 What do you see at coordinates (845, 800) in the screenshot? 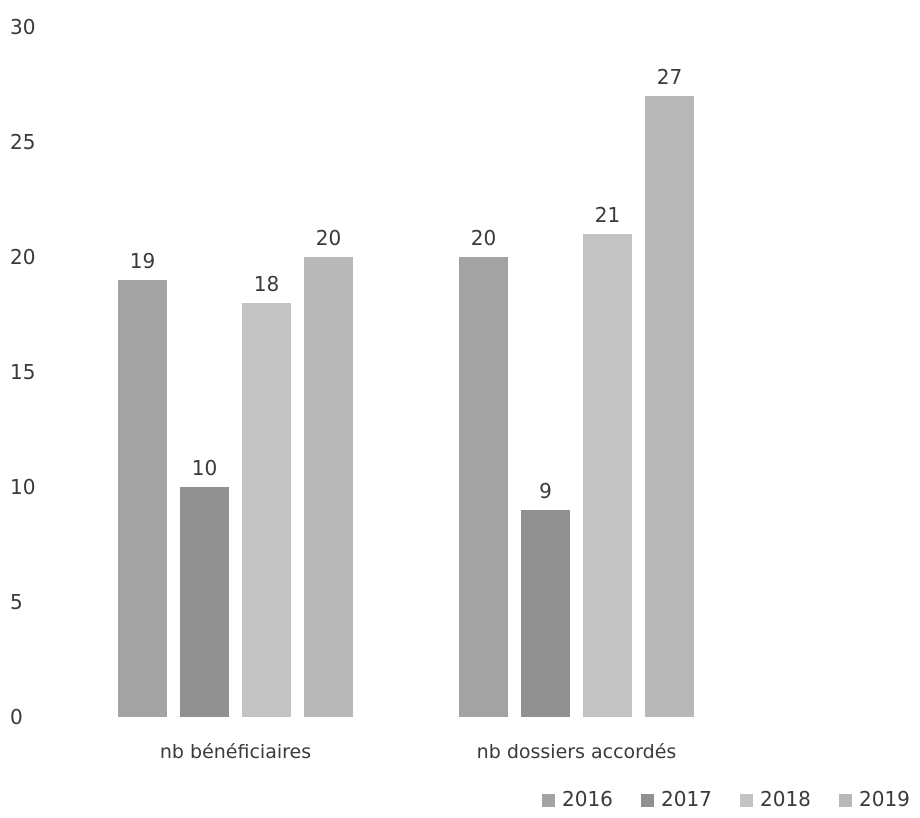
I see `legend-swatch-2019` at bounding box center [845, 800].